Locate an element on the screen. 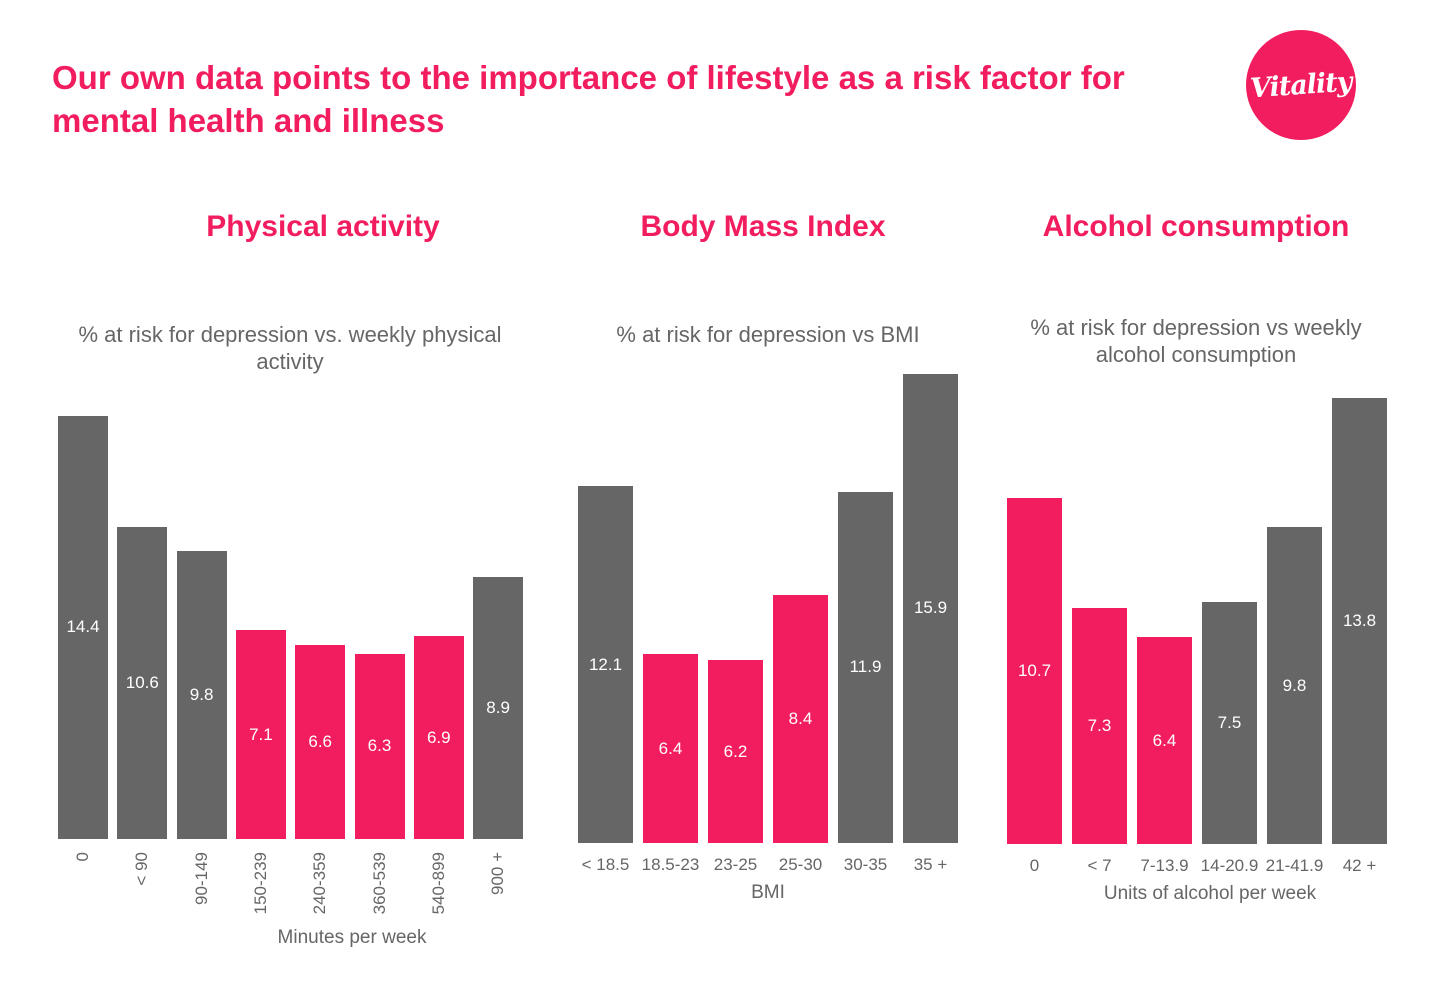 This screenshot has height=993, width=1431. data-label: 10.6 is located at coordinates (142, 683).